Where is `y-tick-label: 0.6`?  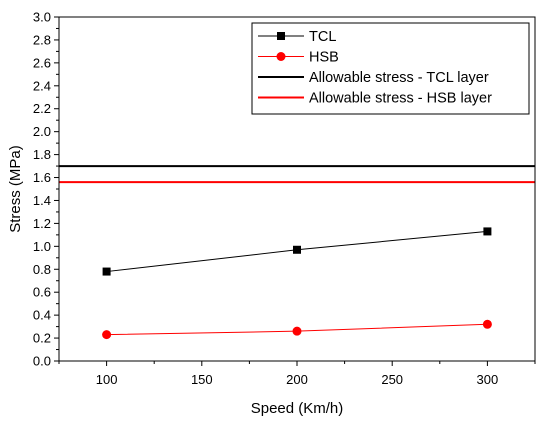 y-tick-label: 0.6 is located at coordinates (42, 292).